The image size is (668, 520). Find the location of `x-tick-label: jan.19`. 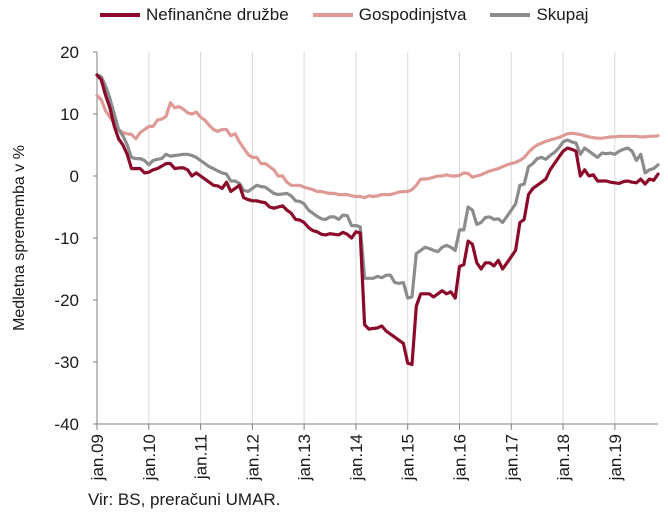

x-tick-label: jan.19 is located at coordinates (615, 457).